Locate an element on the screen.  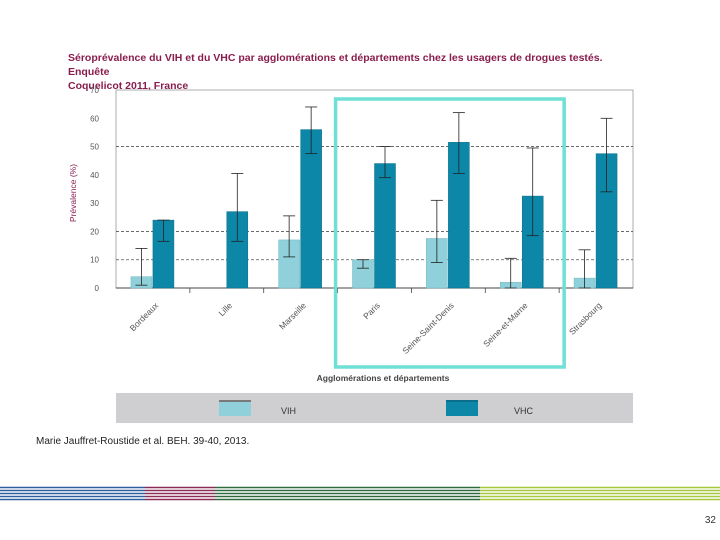
x-tick-label: Bordeaux is located at coordinates (144, 316).